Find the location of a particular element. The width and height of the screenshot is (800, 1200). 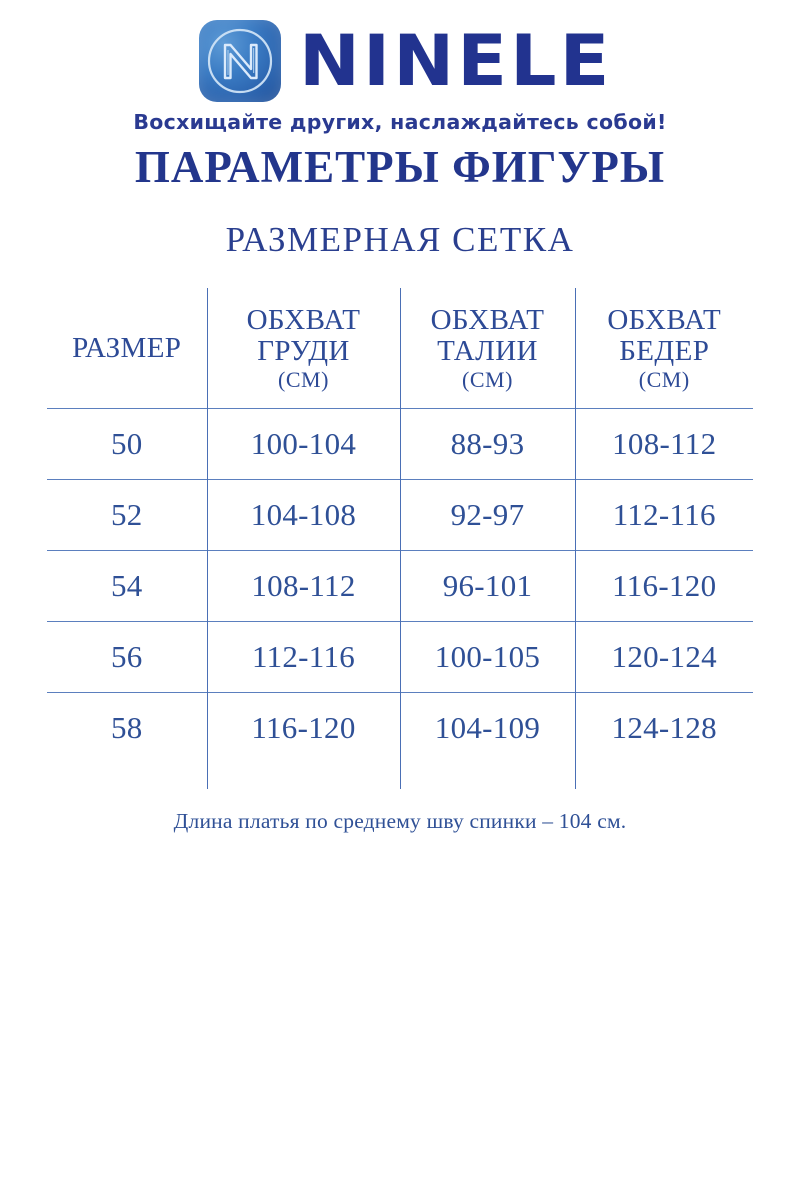

column-header-hips: ОБХВАТ БЕДЕР (СМ) is located at coordinates (663, 348).